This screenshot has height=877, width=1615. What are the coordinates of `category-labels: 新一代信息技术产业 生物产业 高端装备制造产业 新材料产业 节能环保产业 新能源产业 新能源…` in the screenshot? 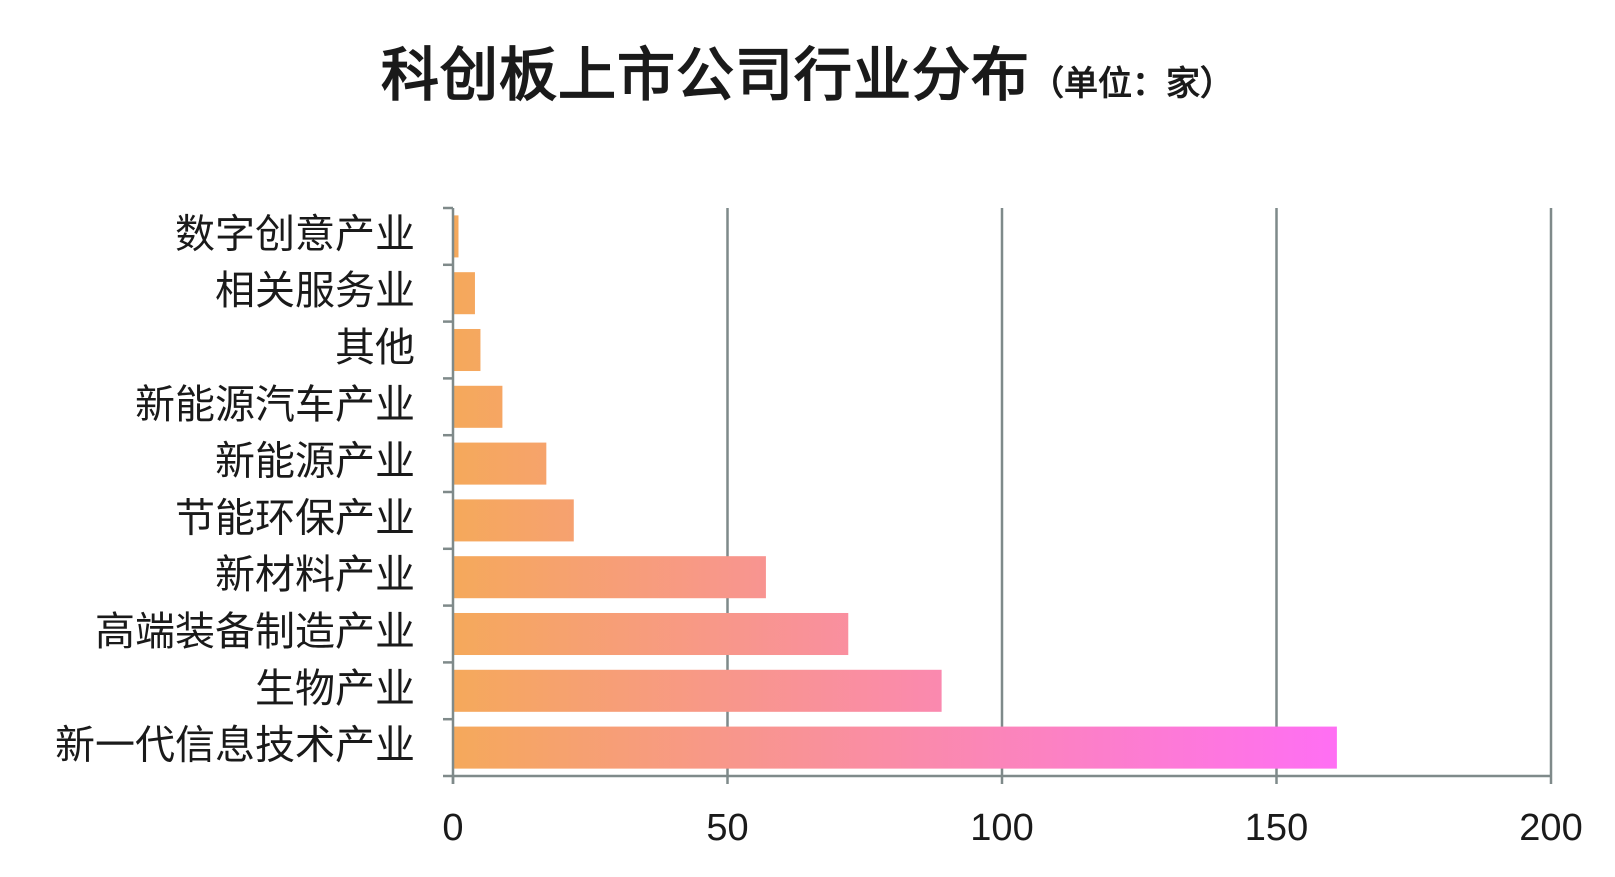 It's located at (235, 489).